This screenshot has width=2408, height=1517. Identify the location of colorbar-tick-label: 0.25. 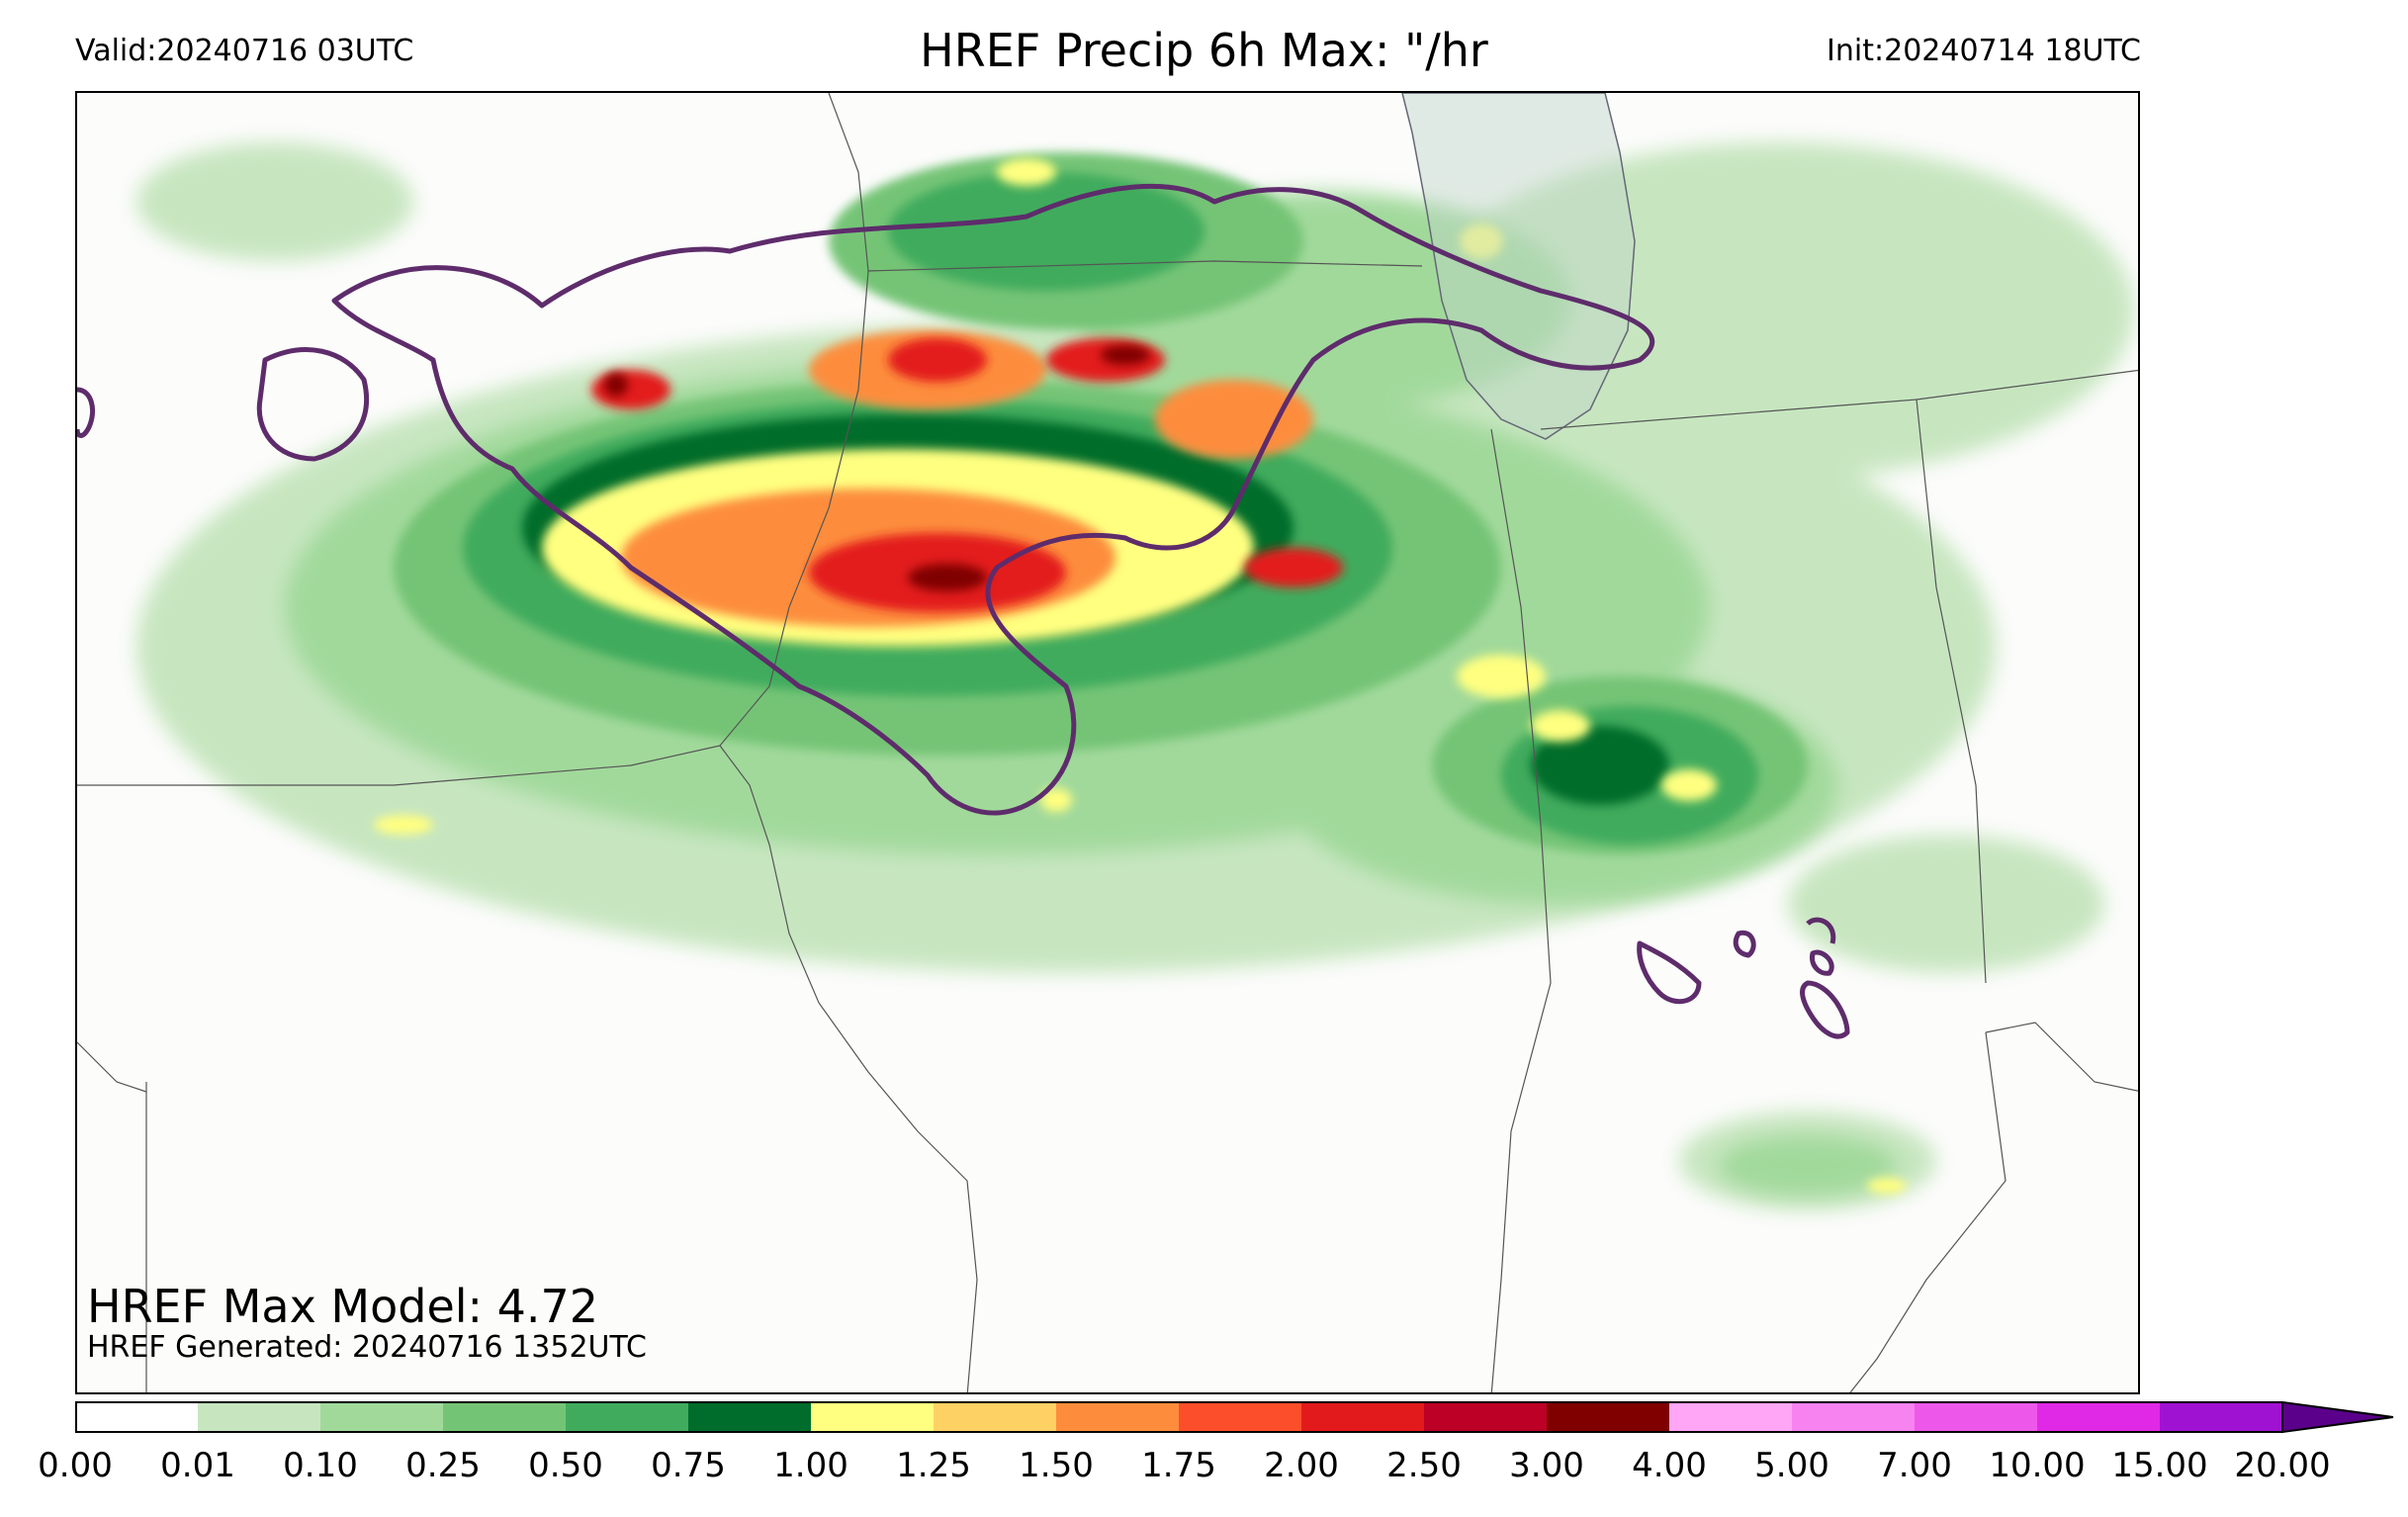
(443, 1465).